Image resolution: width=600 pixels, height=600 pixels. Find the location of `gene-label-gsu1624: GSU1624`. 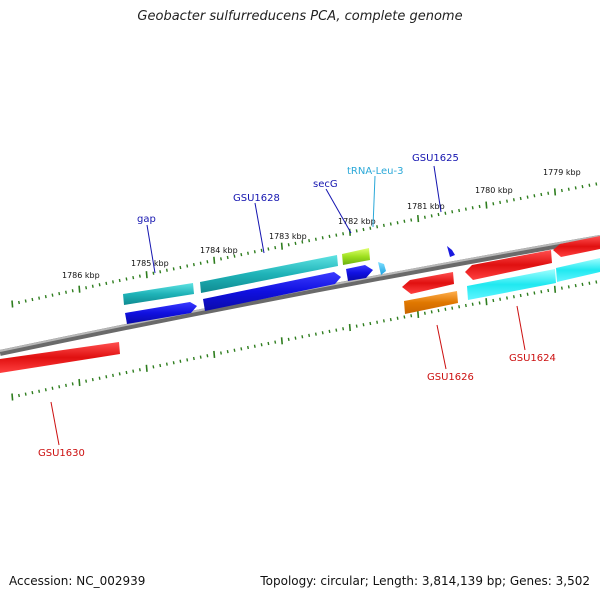

gene-label-gsu1624: GSU1624 is located at coordinates (532, 358).